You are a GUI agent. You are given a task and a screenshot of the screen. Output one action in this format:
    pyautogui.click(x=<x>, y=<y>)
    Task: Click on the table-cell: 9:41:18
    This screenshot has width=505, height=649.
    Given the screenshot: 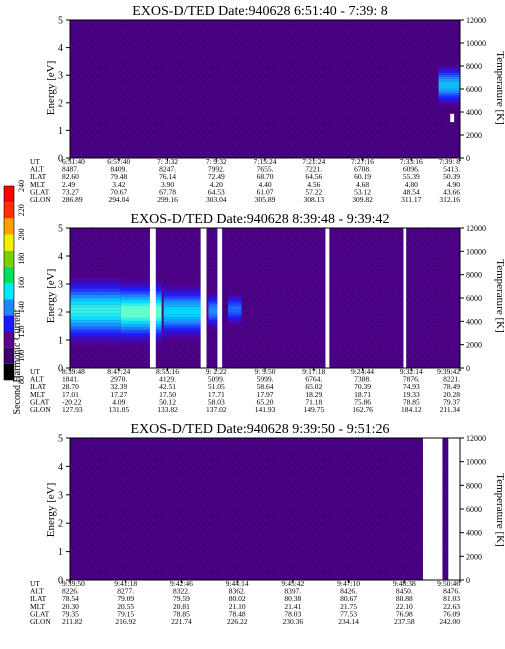 What is the action you would take?
    pyautogui.click(x=125, y=583)
    